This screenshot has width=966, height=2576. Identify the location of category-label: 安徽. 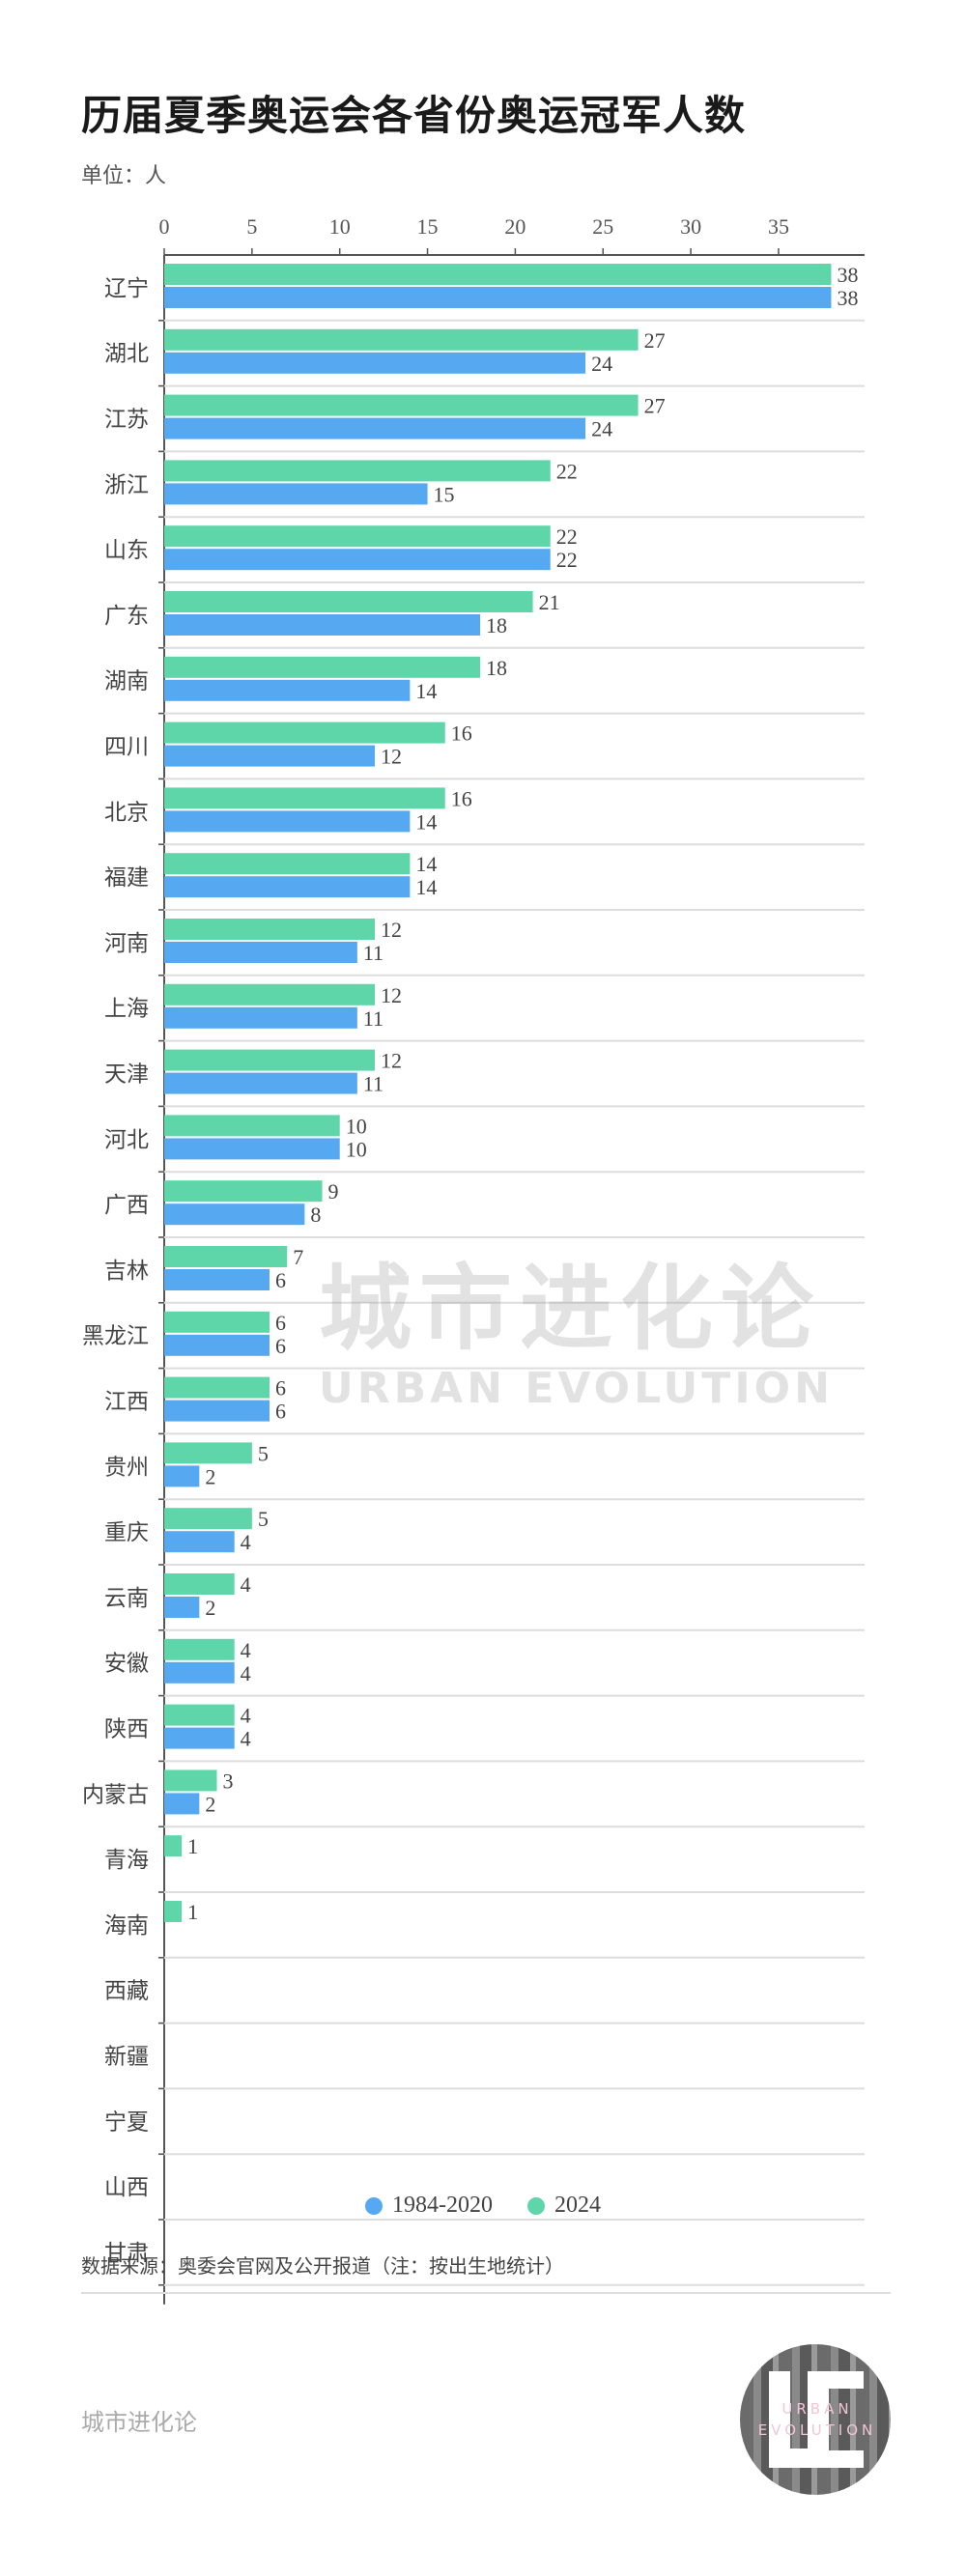
(126, 1664).